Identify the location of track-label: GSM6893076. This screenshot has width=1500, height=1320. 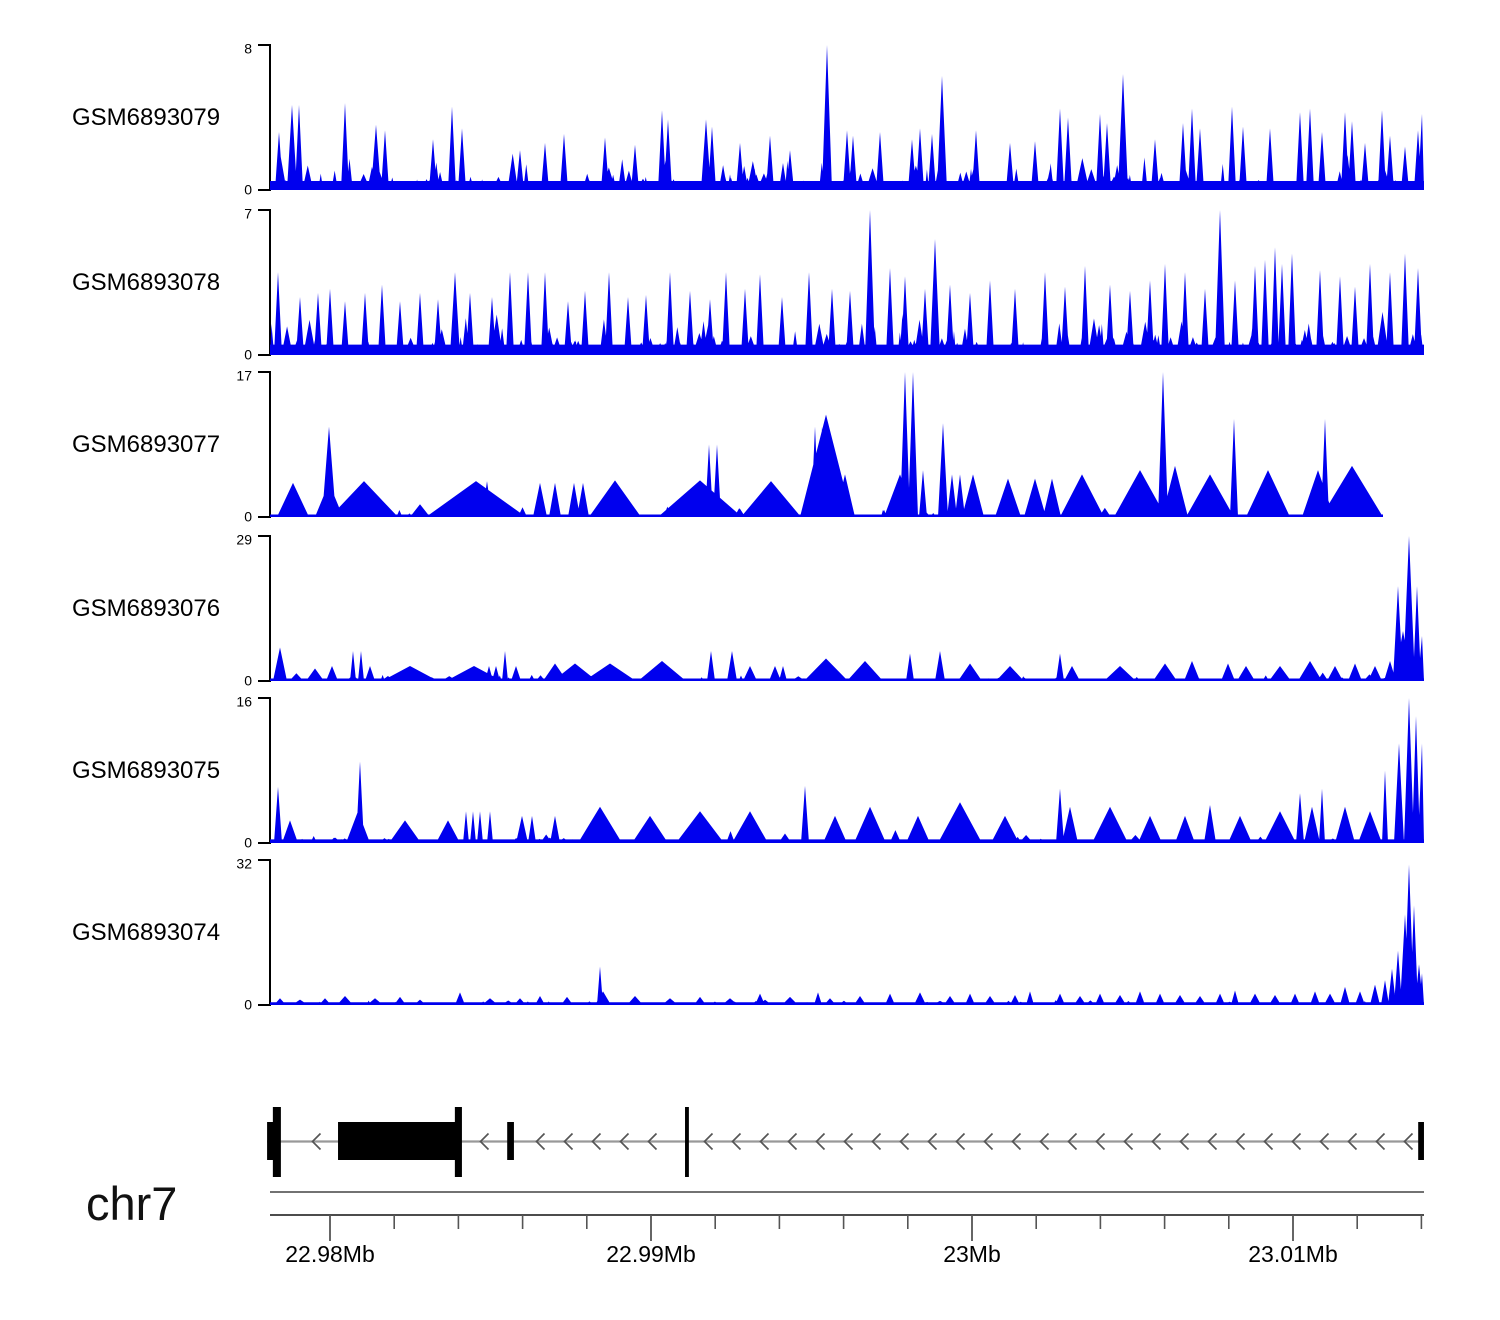
(146, 608).